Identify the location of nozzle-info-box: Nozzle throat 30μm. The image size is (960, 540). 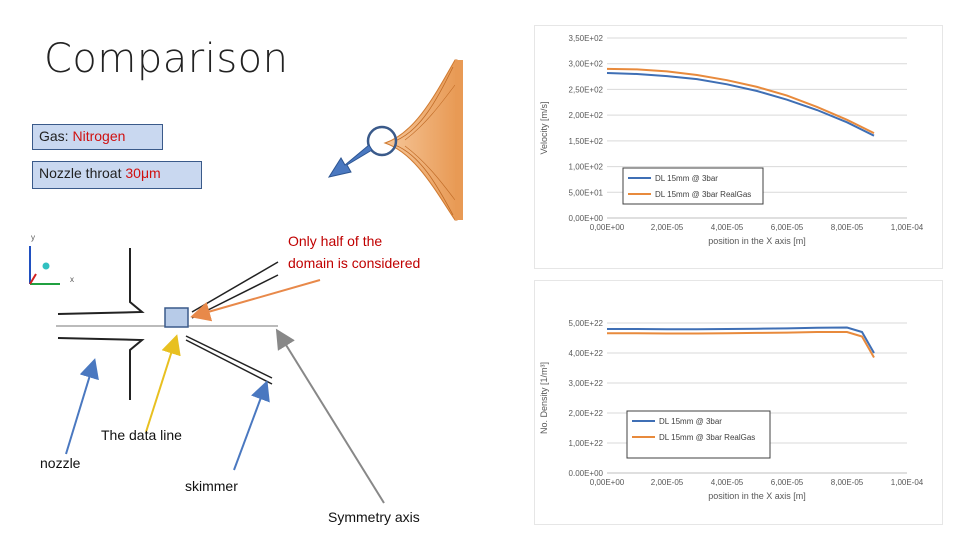
(117, 175).